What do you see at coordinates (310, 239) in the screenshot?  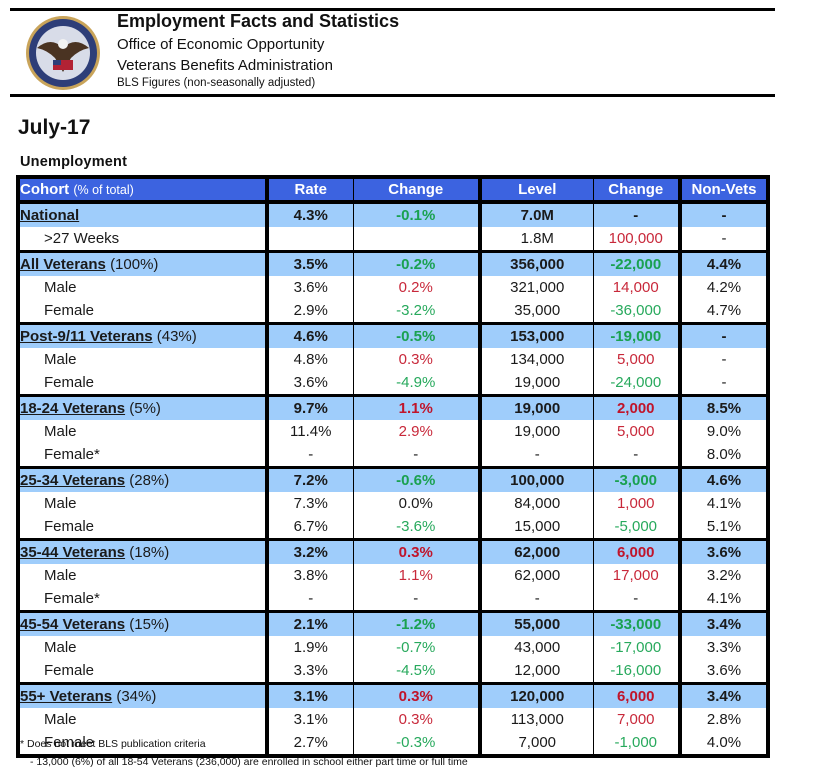 I see `rate-cell` at bounding box center [310, 239].